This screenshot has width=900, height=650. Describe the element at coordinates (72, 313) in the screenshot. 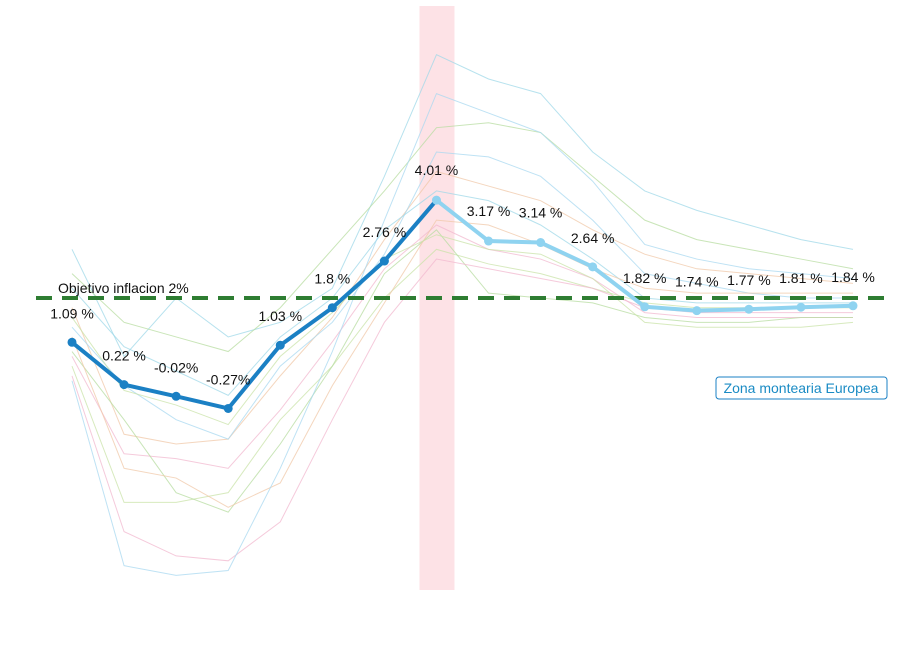

I see `data-label: 1.09 %` at that location.